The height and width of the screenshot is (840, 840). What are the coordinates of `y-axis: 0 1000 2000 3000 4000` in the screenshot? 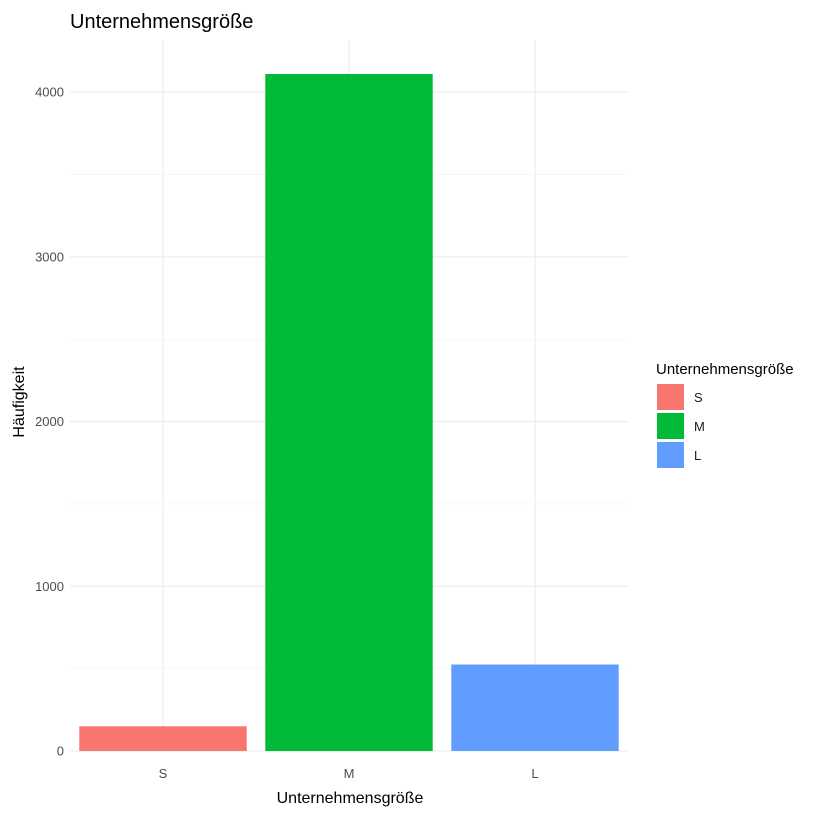 It's located at (49, 422).